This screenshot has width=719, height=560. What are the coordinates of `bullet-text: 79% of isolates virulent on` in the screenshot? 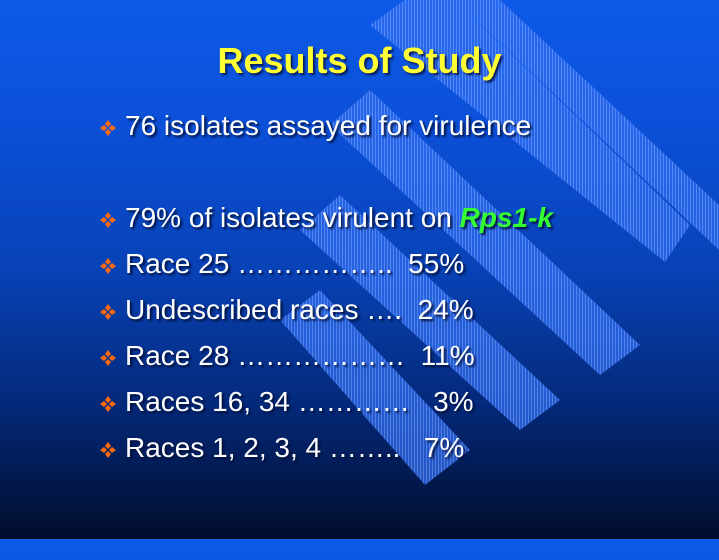 It's located at (292, 217).